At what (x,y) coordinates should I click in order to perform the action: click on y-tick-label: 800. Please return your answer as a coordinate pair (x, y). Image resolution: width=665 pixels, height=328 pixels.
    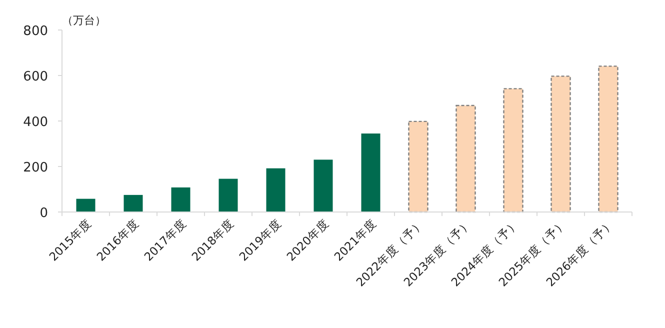
    Looking at the image, I should click on (35, 31).